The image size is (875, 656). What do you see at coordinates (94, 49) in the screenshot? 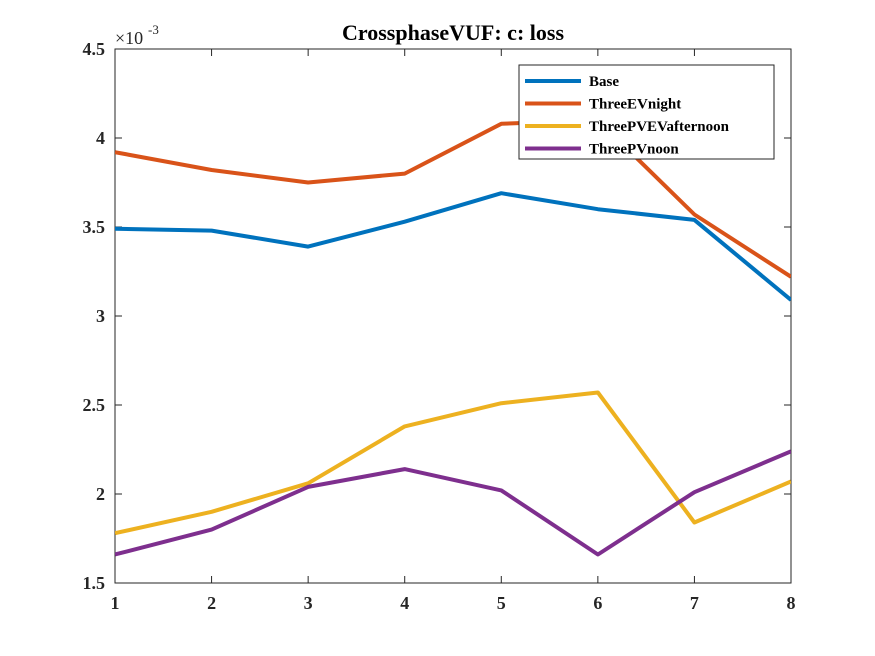
I see `y-tick-label: 4.5` at bounding box center [94, 49].